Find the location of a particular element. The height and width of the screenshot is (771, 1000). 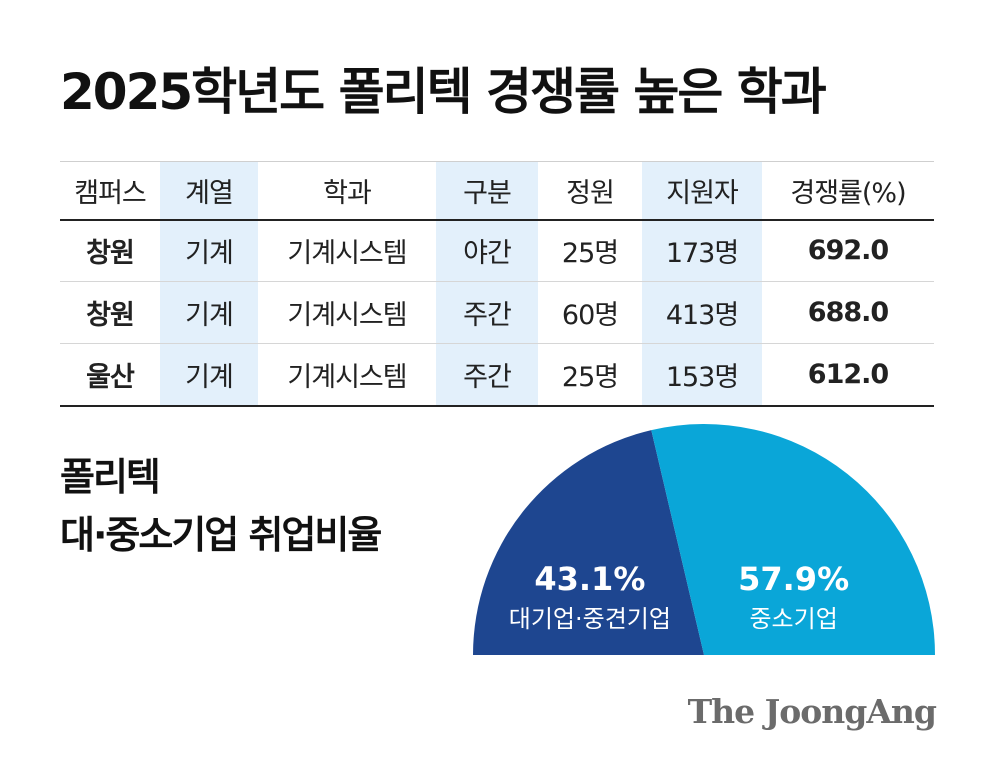

header-department: 학과 is located at coordinates (347, 191).